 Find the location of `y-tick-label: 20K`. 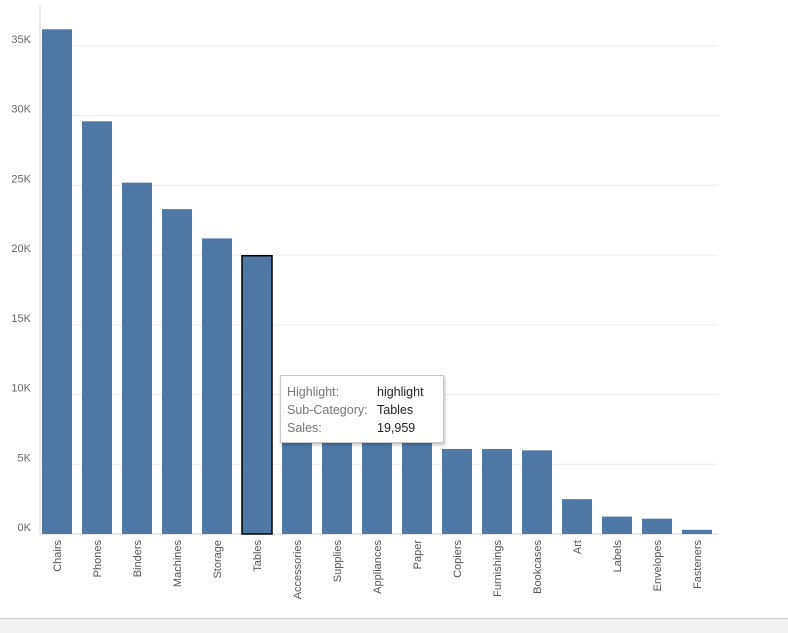

y-tick-label: 20K is located at coordinates (21, 249).